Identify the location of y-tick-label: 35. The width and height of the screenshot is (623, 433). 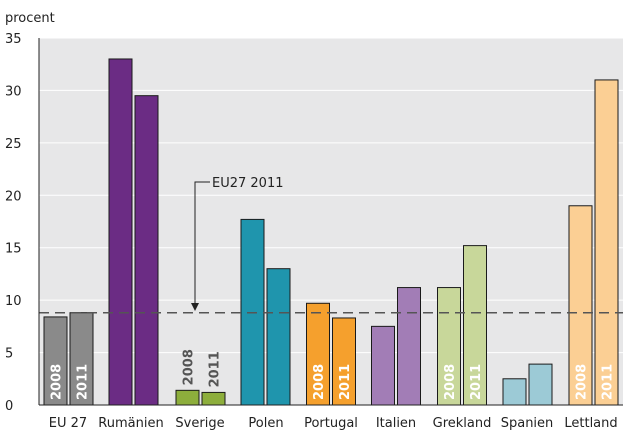
(13, 39).